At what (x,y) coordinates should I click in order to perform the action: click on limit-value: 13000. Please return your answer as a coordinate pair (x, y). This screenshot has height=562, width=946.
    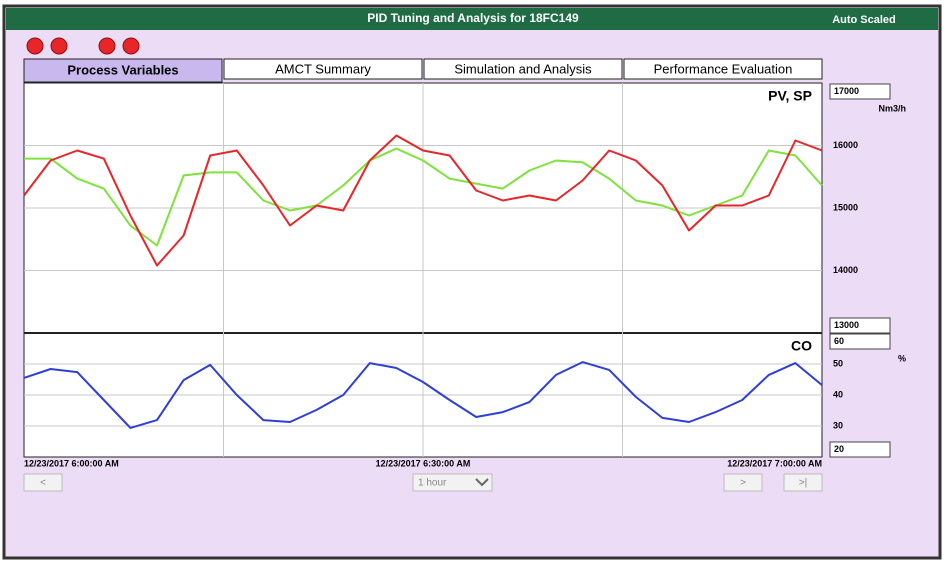
    Looking at the image, I should click on (846, 325).